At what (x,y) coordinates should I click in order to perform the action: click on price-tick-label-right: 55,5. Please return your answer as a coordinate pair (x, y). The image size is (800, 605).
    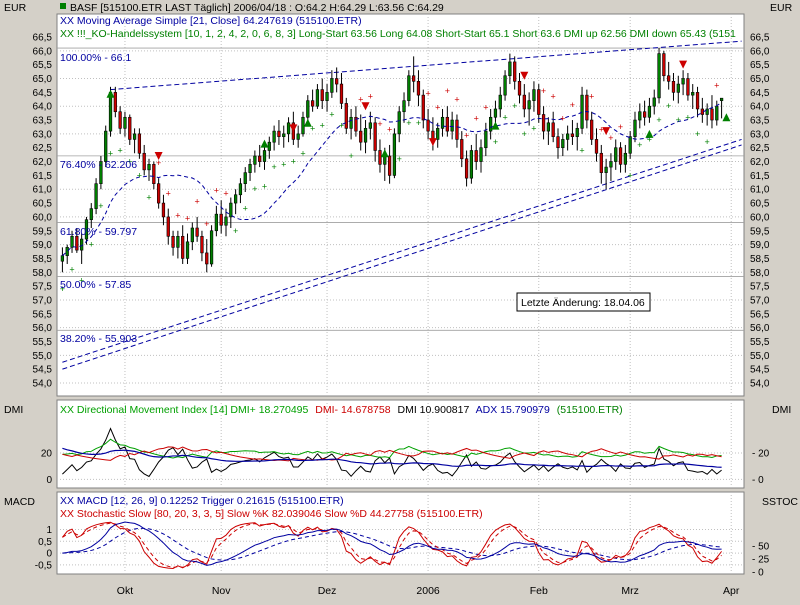
    Looking at the image, I should click on (760, 342).